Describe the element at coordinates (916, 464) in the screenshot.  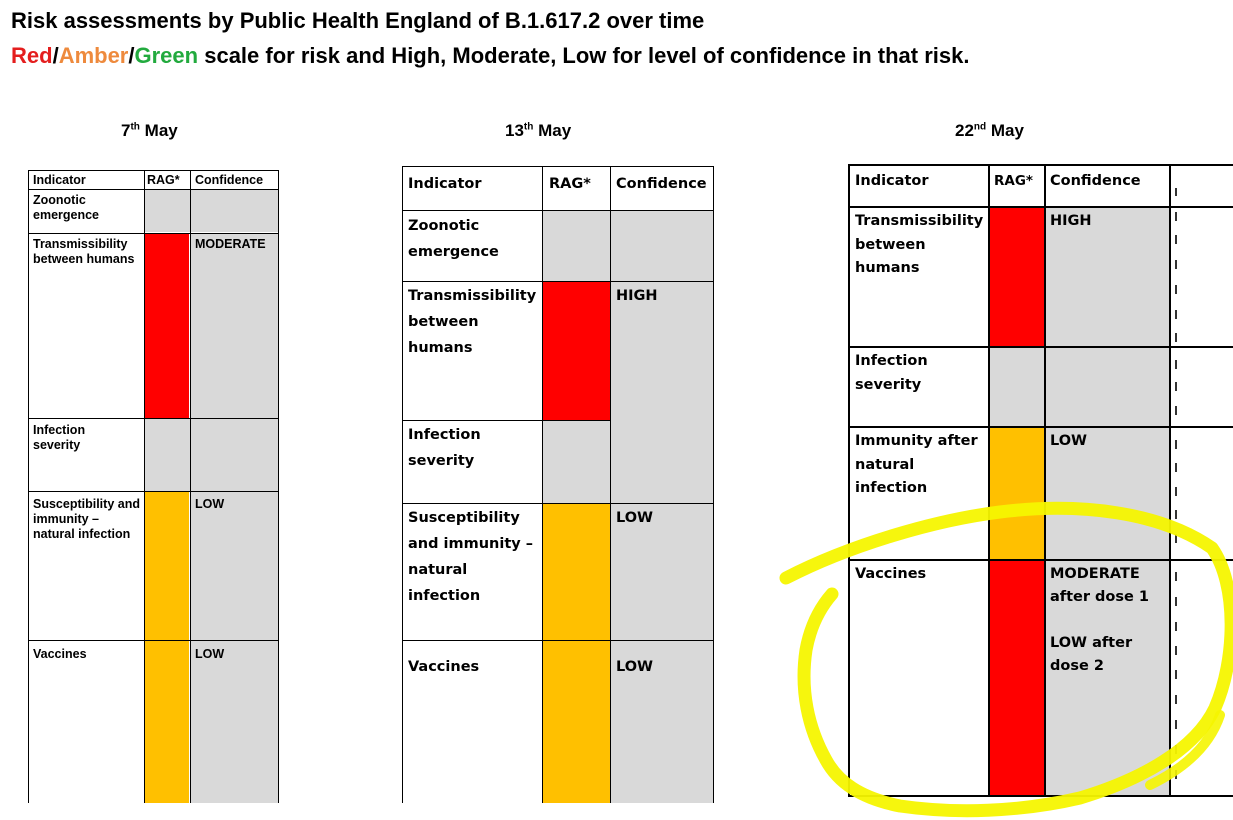
I see `indicator-label: Immunity after natural infection` at that location.